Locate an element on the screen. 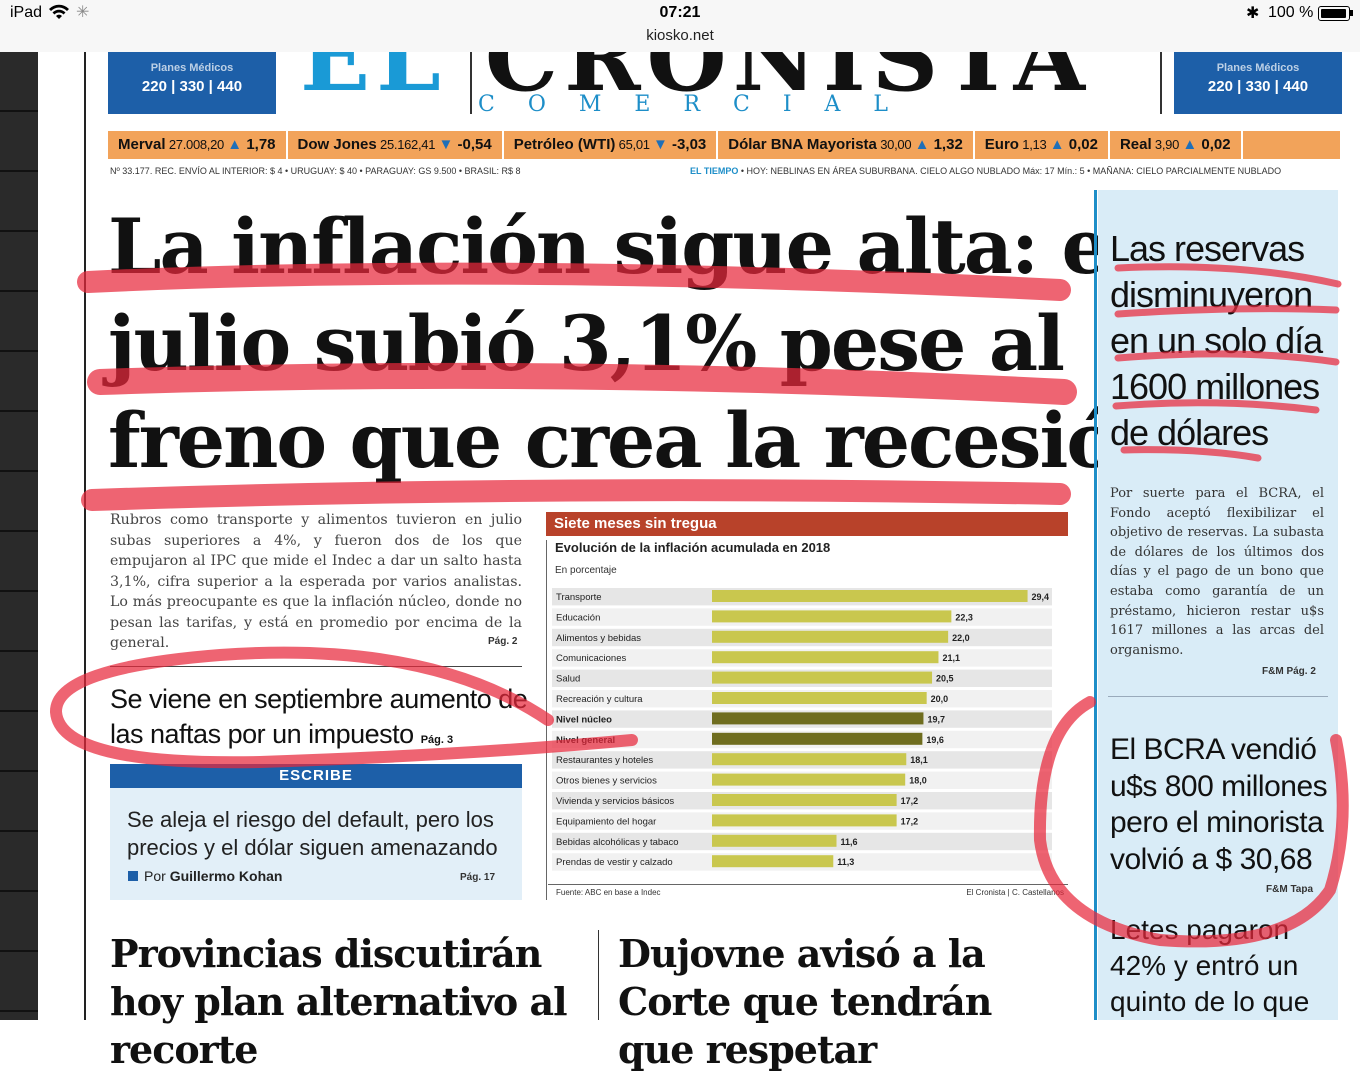 This screenshot has height=1074, width=1360. ticker-item: Dow Jones 25.162,41 ▼ -0,54 is located at coordinates (396, 145).